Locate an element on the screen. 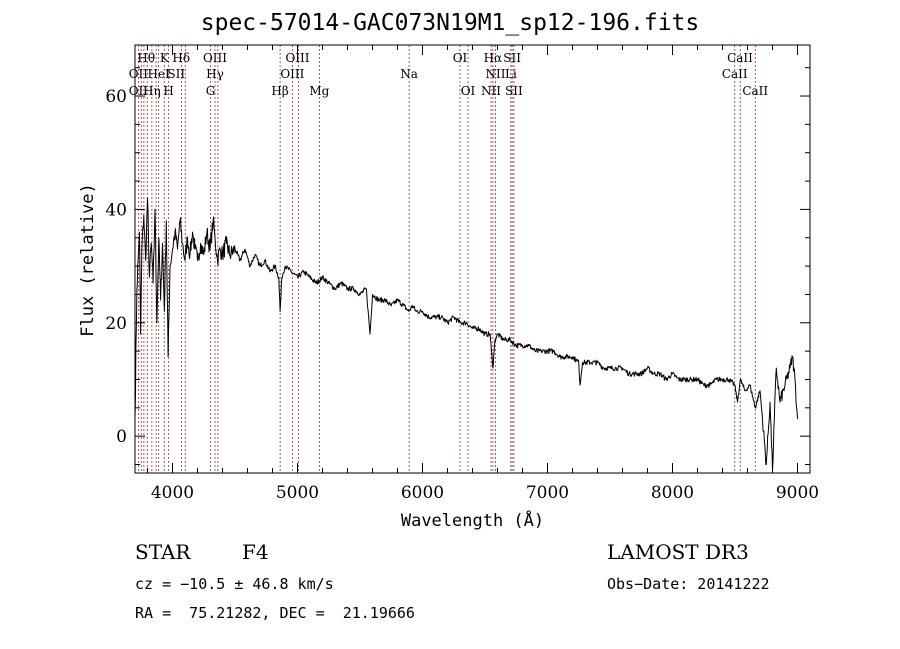 The image size is (900, 649). observation-date: Obs−Date: 20141222 is located at coordinates (688, 584).